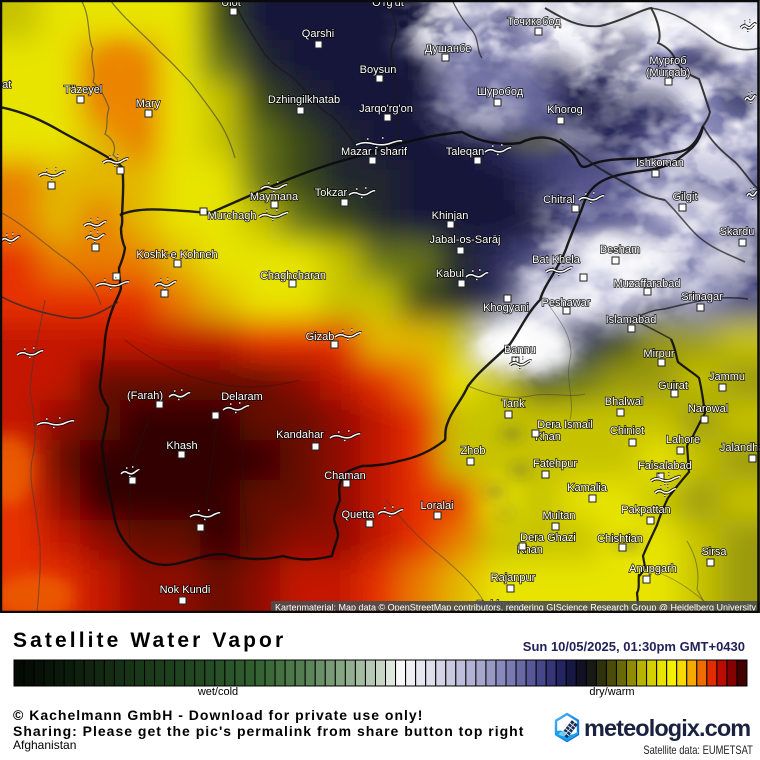 The image size is (760, 760). What do you see at coordinates (534, 22) in the screenshot?
I see `svg-text: Точикобод` at bounding box center [534, 22].